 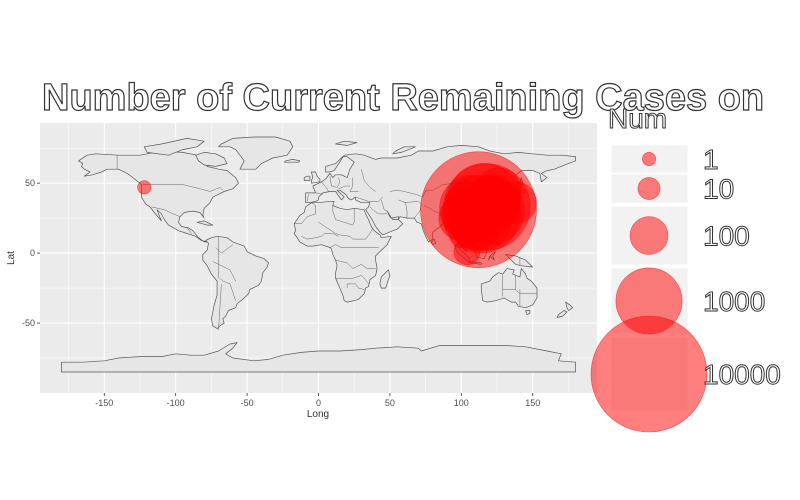 What do you see at coordinates (318, 357) in the screenshot?
I see `land-antarctica` at bounding box center [318, 357].